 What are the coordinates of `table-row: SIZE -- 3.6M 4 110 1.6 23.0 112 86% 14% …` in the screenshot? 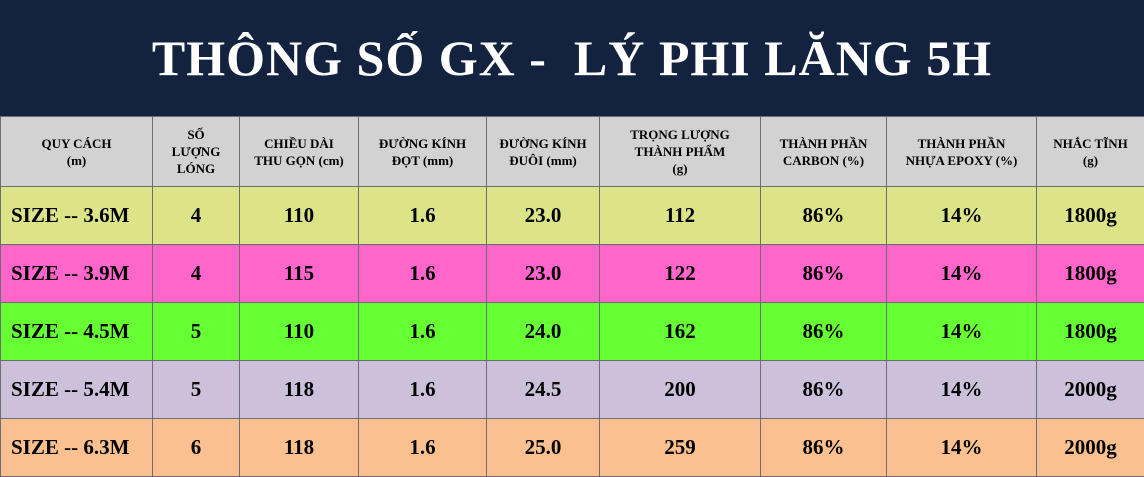 It's located at (572, 215).